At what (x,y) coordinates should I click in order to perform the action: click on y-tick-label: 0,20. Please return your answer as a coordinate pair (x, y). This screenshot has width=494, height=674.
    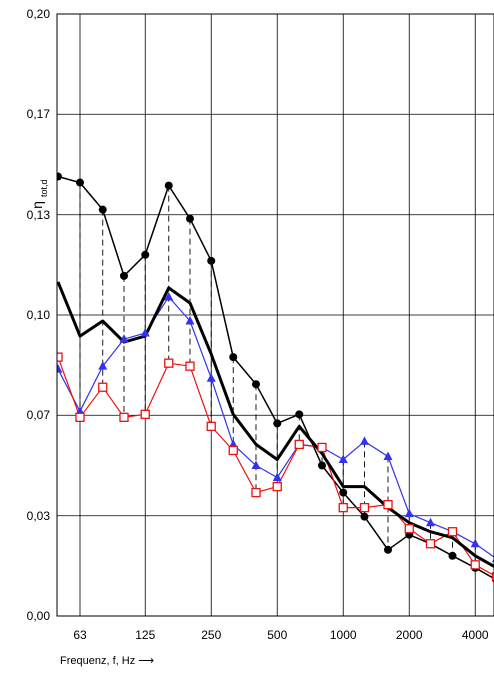
    Looking at the image, I should click on (39, 14).